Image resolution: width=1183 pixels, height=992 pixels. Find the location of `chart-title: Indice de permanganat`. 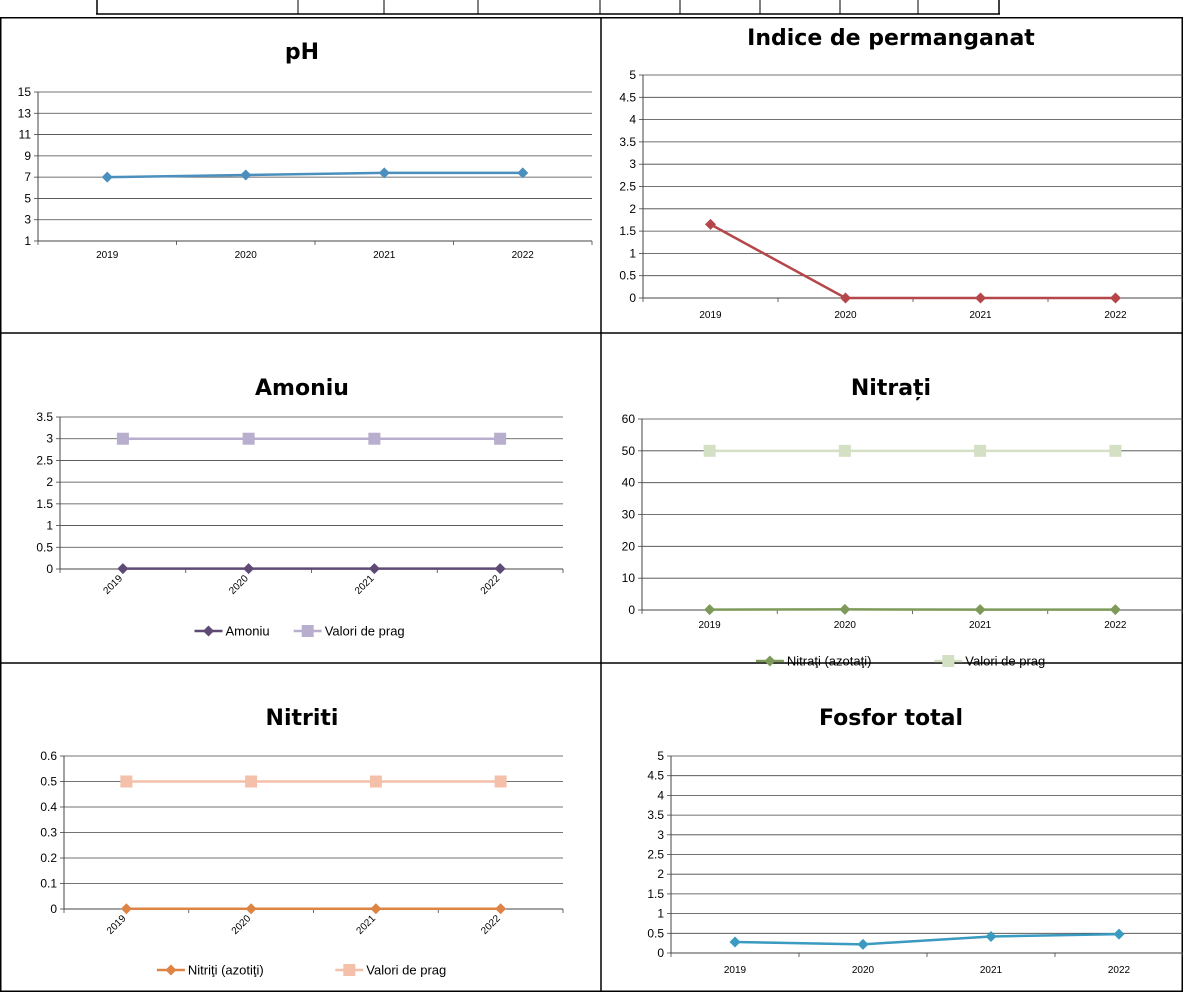

chart-title: Indice de permanganat is located at coordinates (891, 38).